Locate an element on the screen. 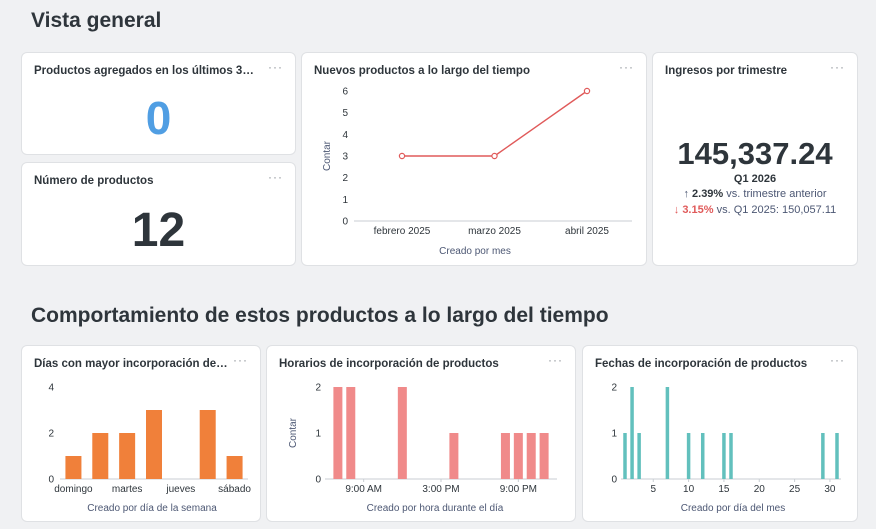  x-tick-label: 20 is located at coordinates (760, 489).